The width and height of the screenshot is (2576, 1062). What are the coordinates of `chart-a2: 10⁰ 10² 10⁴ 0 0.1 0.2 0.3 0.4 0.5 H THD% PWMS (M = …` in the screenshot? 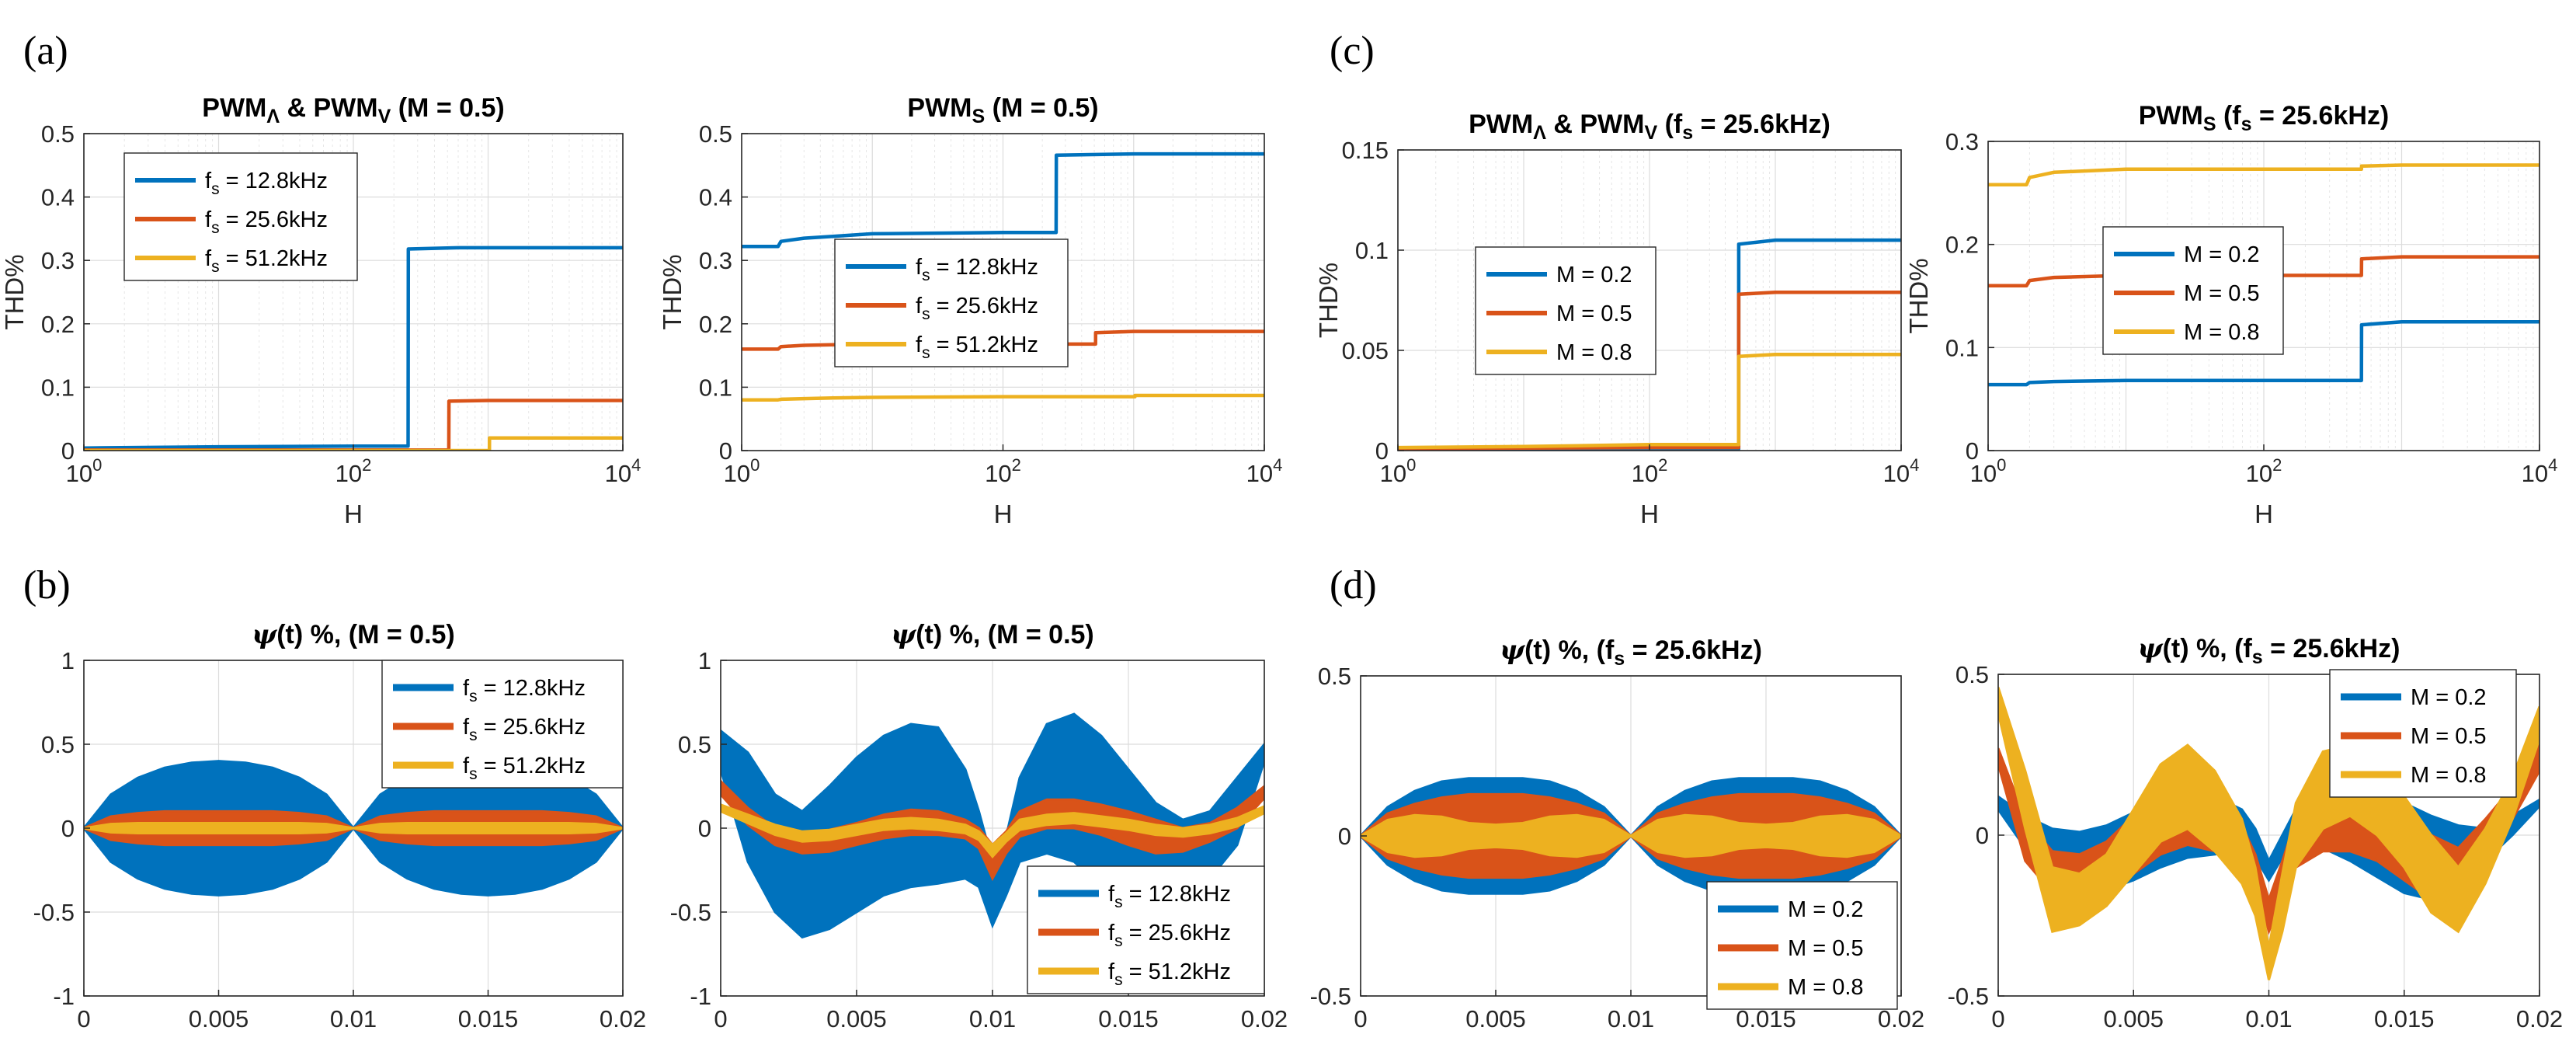 It's located at (970, 310).